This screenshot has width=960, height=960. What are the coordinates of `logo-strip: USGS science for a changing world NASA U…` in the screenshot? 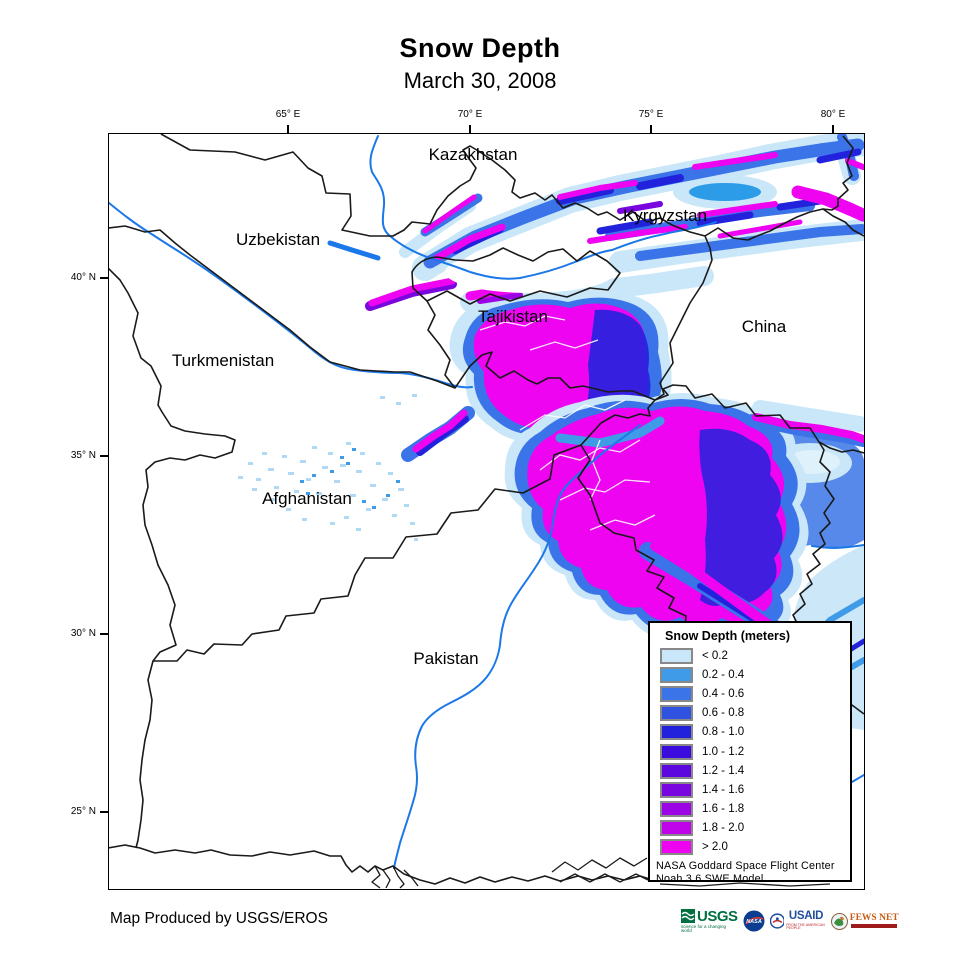 It's located at (790, 921).